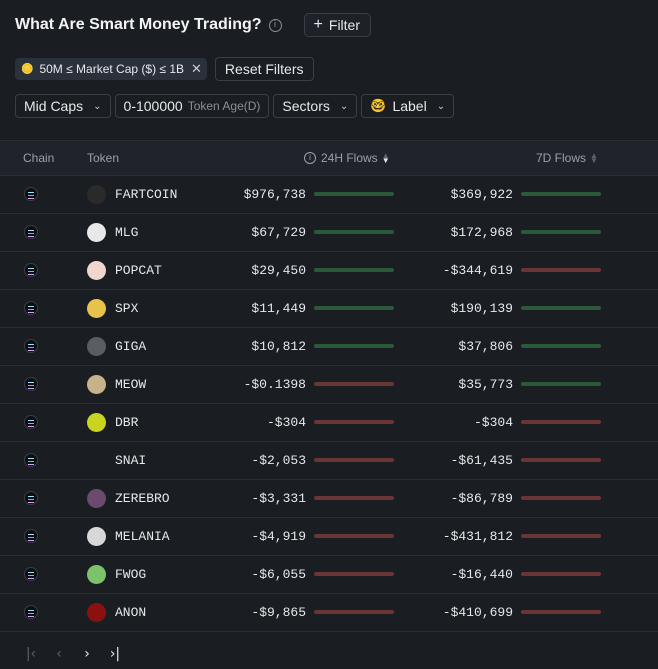 The width and height of the screenshot is (658, 669). Describe the element at coordinates (286, 422) in the screenshot. I see `flow-24h-value: -$304` at that location.